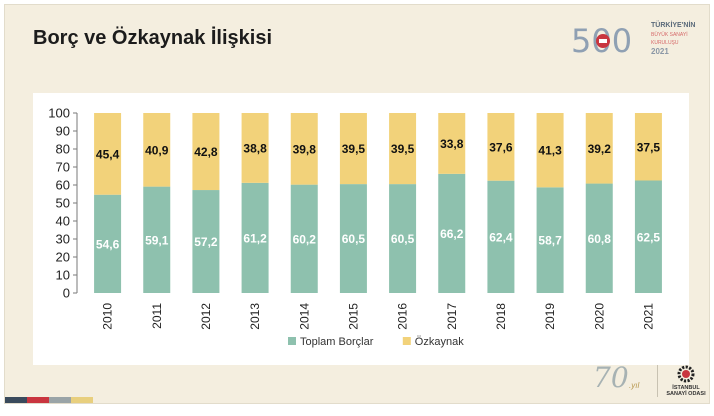 The width and height of the screenshot is (714, 416). I want to click on logo-divider, so click(657, 381).